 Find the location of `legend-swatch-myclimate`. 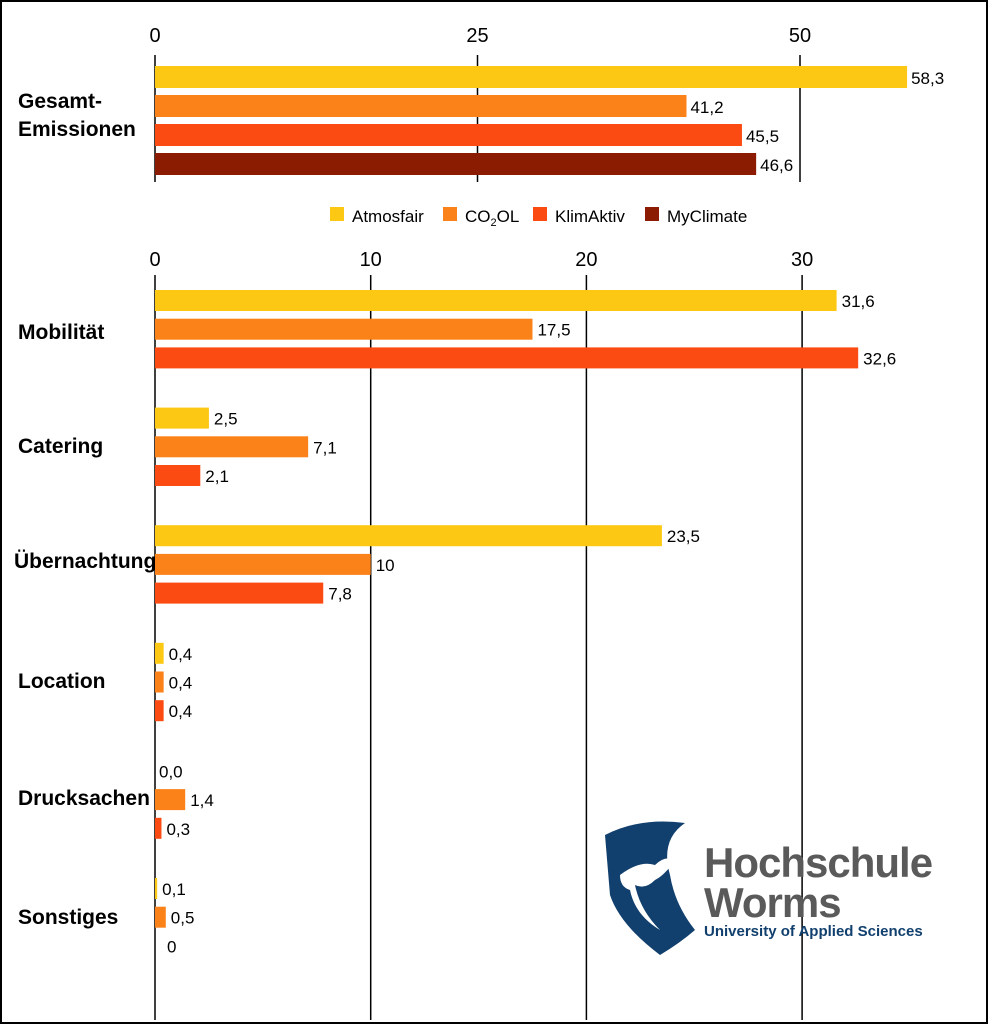

legend-swatch-myclimate is located at coordinates (652, 214).